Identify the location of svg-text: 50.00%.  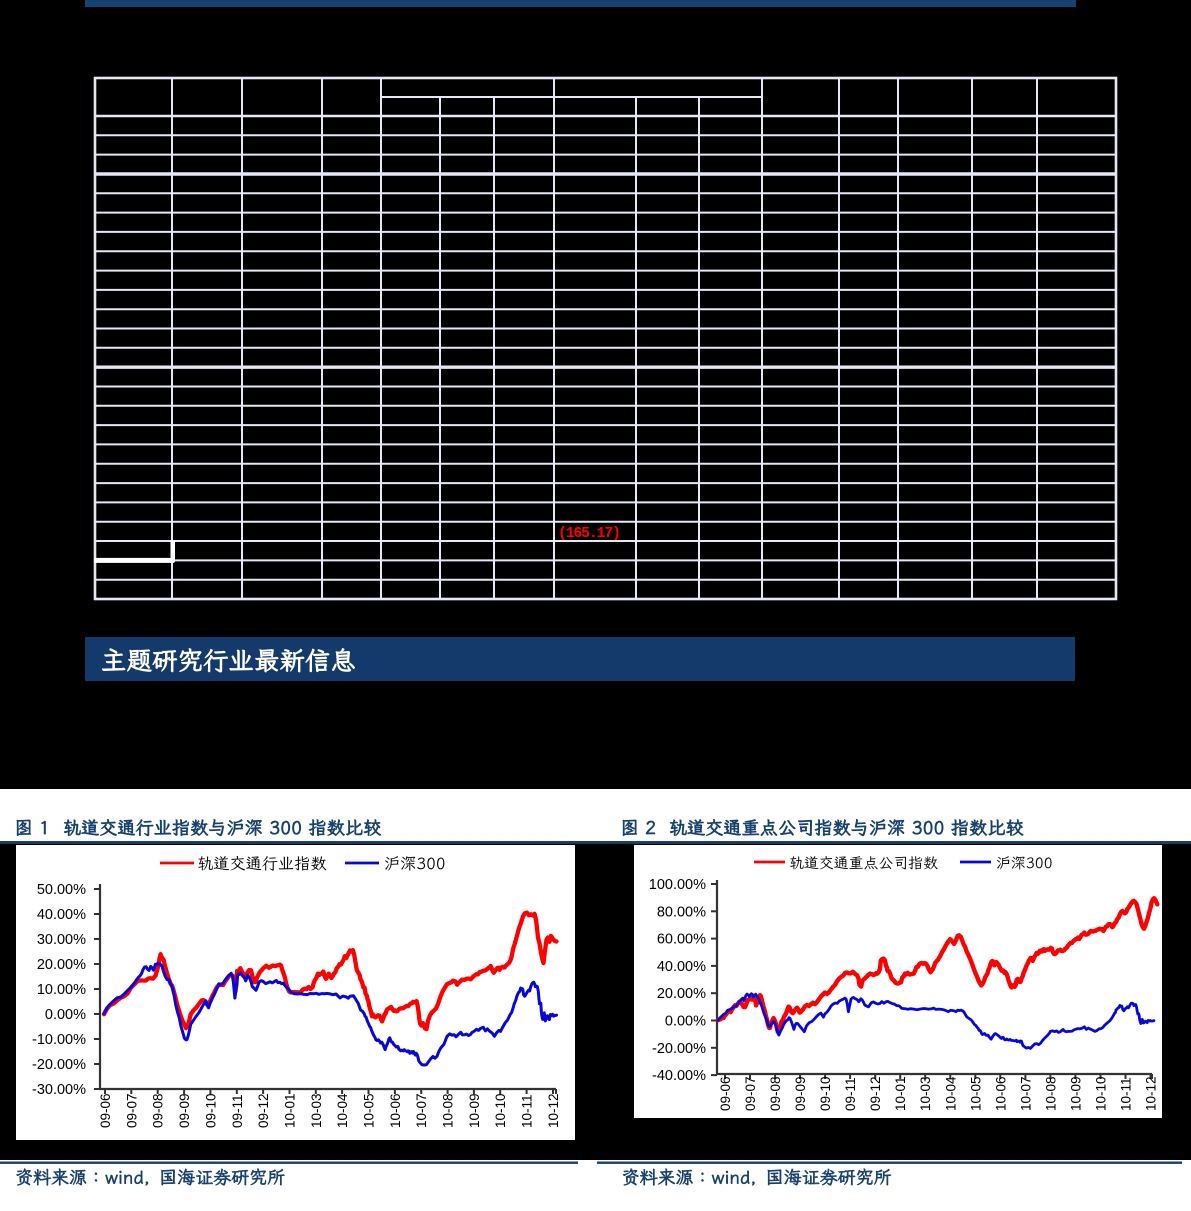
(61, 890).